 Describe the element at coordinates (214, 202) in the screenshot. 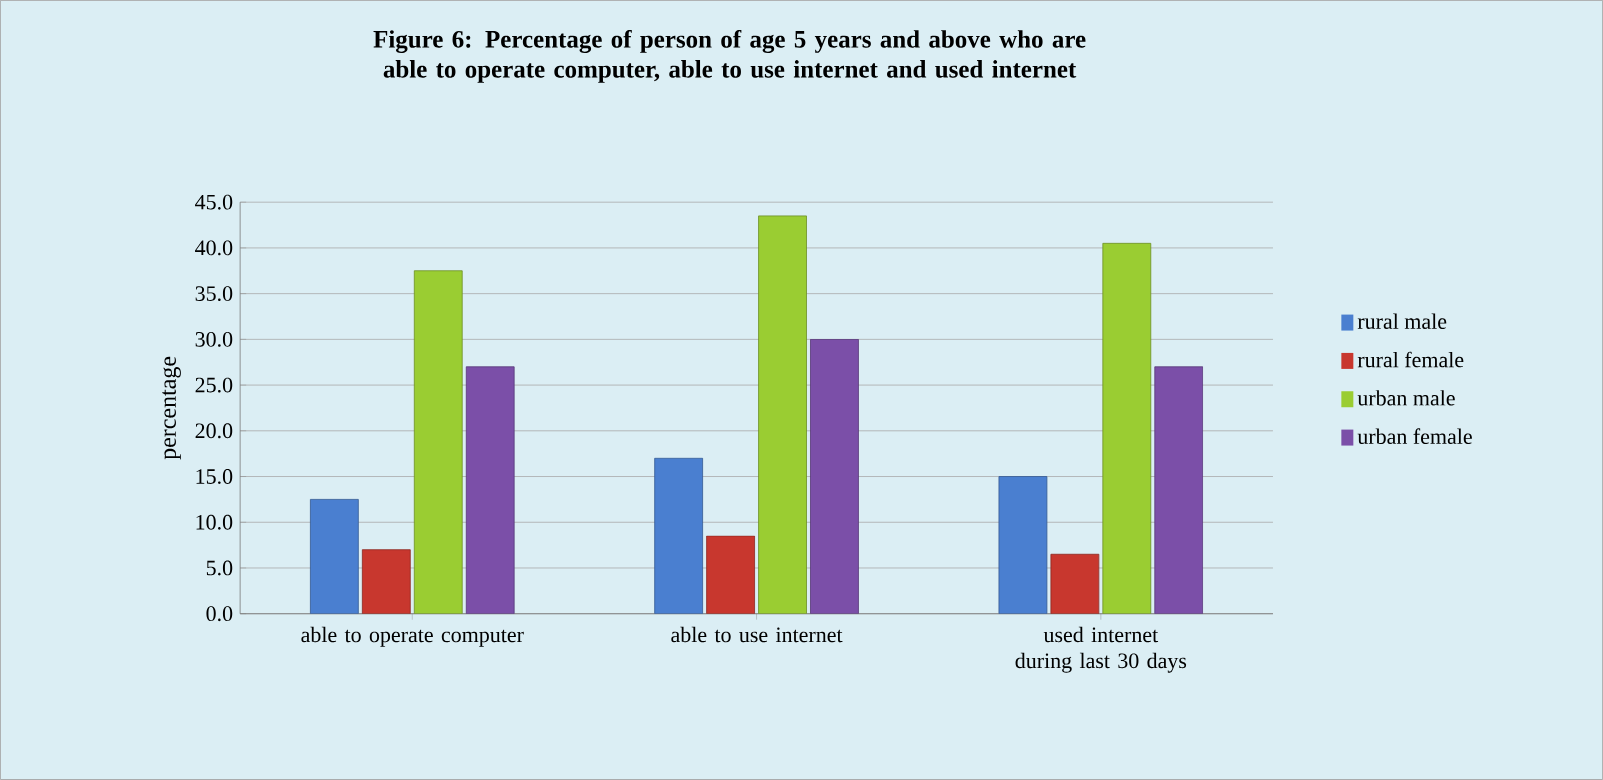

I see `y-tick-label: 45.0` at that location.